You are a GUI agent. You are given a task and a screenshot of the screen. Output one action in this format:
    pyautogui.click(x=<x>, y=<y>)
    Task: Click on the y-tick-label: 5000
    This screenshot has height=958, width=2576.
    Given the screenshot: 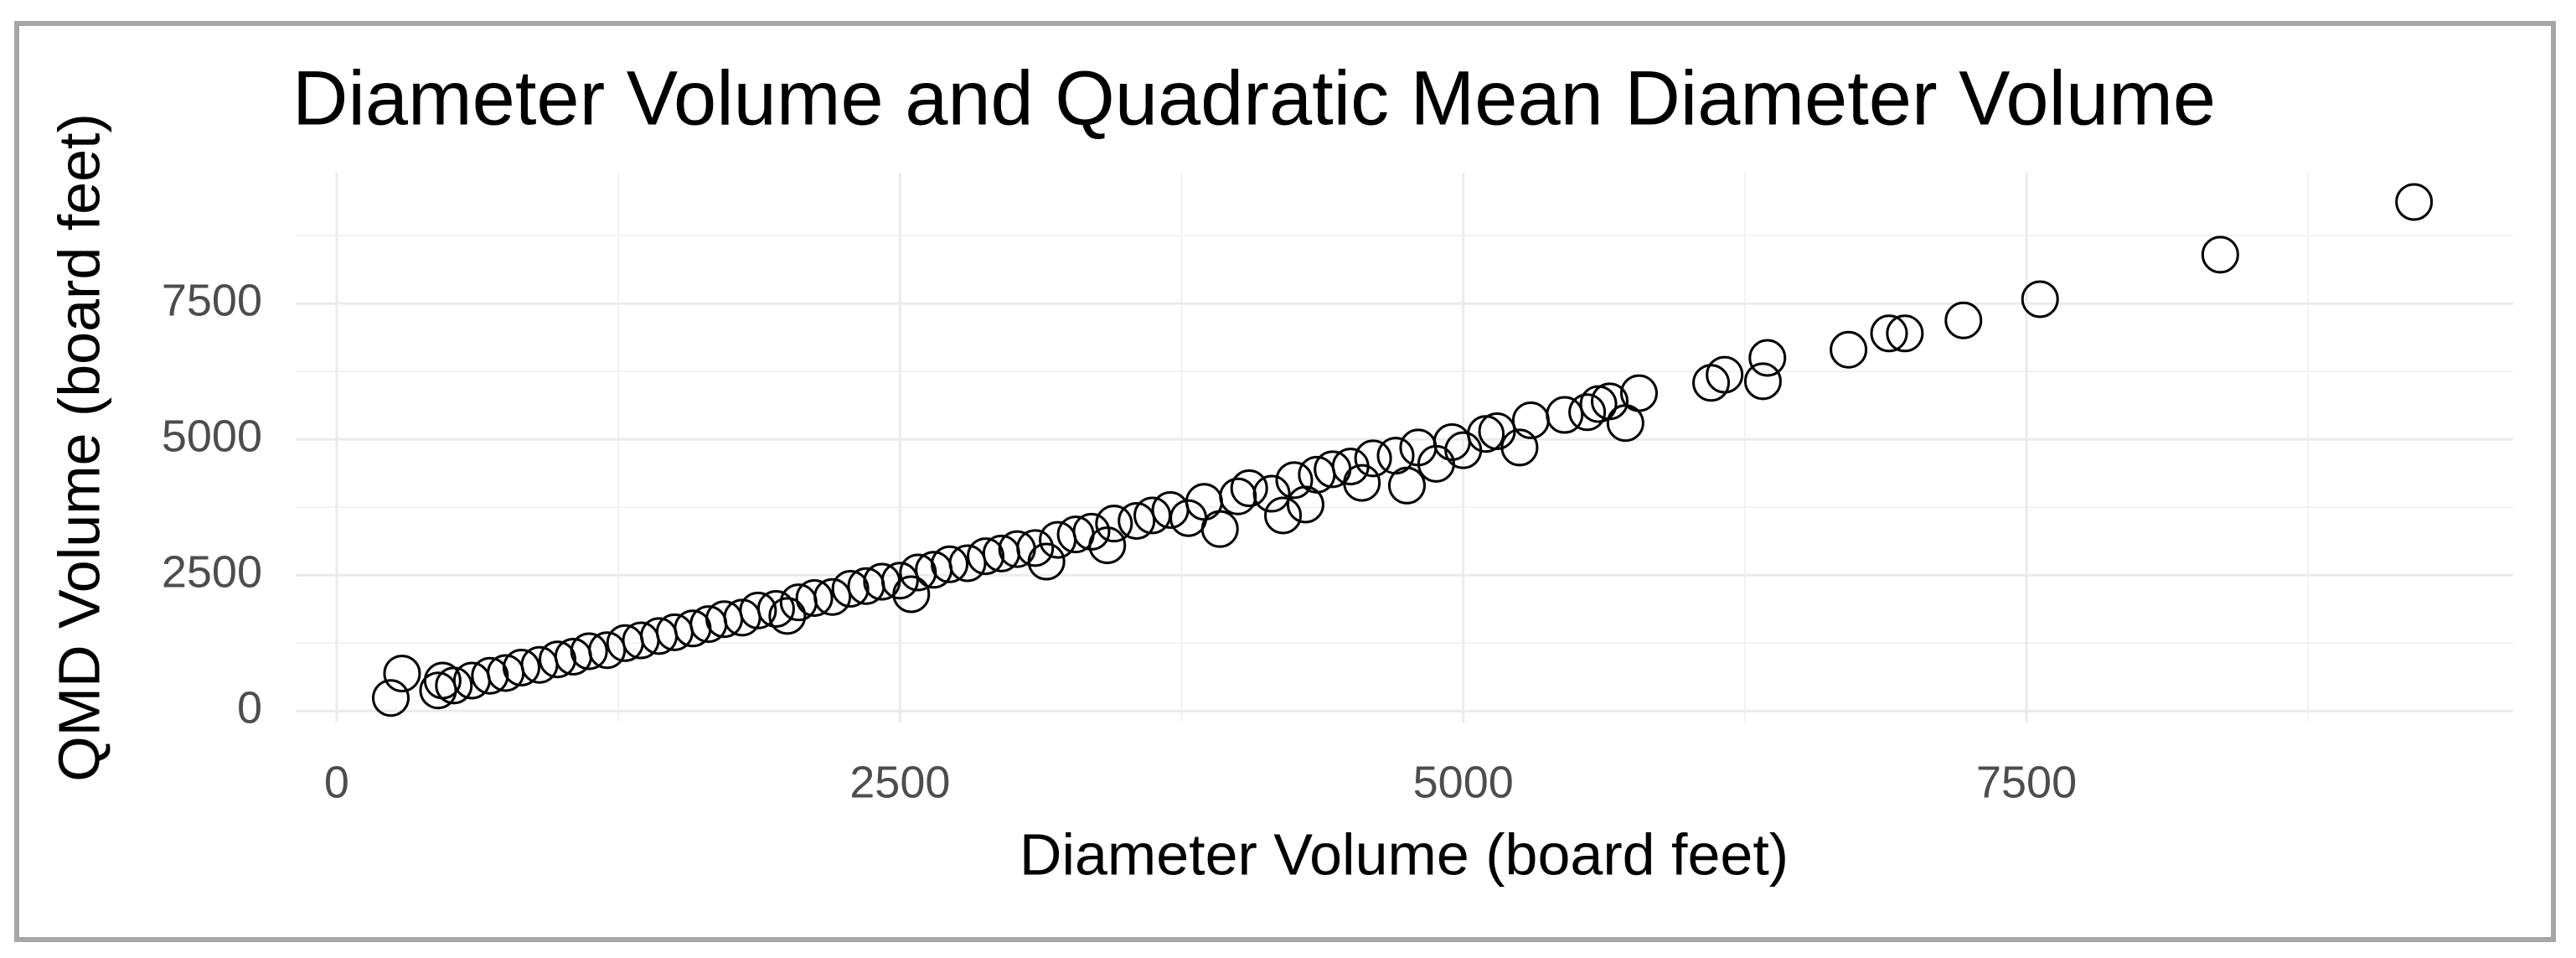 What is the action you would take?
    pyautogui.click(x=212, y=436)
    